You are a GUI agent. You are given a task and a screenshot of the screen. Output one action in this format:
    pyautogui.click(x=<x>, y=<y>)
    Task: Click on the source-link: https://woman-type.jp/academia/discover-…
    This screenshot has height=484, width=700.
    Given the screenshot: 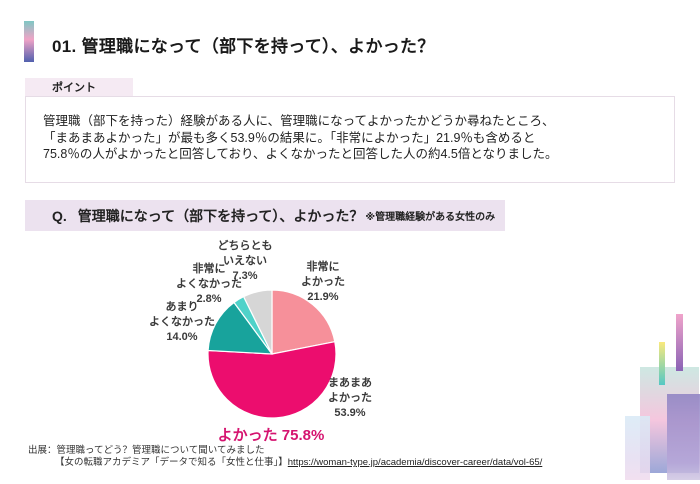 What is the action you would take?
    pyautogui.click(x=415, y=462)
    